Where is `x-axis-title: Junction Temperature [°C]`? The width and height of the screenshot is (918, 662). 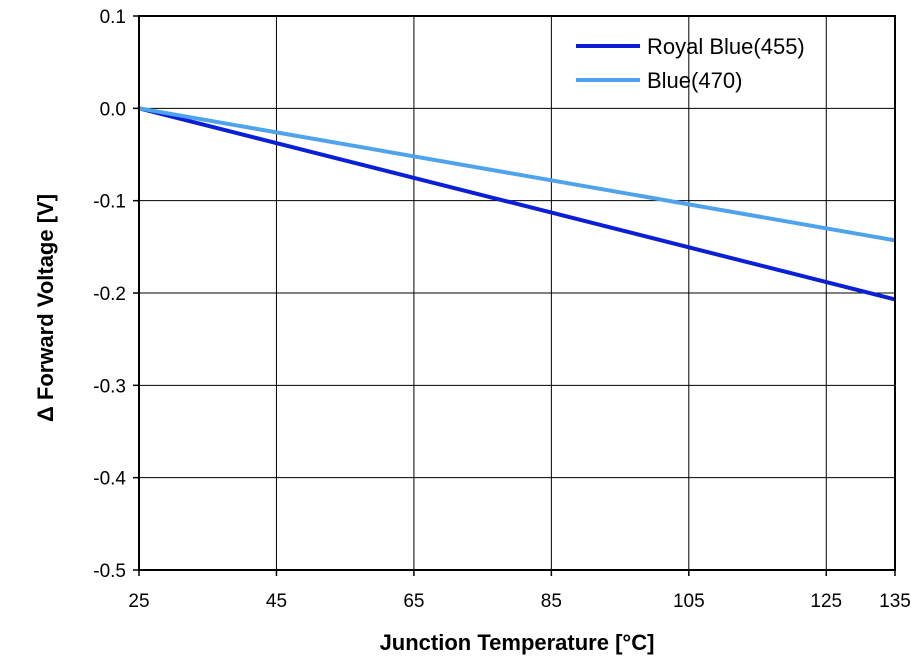
x-axis-title: Junction Temperature [°C] is located at coordinates (517, 642).